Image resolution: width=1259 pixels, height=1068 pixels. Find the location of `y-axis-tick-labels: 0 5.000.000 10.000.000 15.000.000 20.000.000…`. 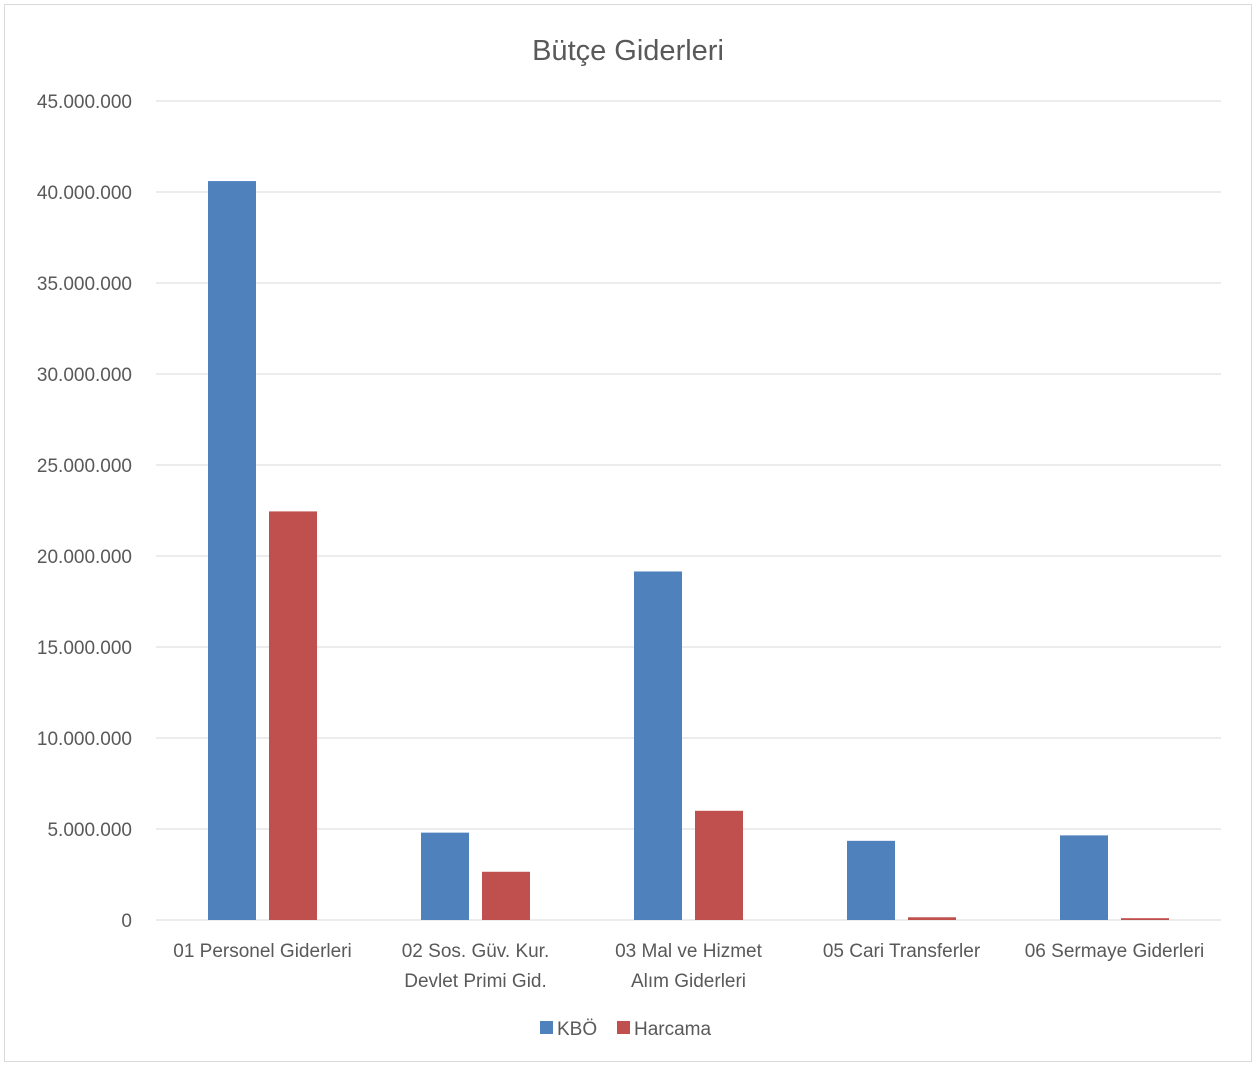

y-axis-tick-labels: 0 5.000.000 10.000.000 15.000.000 20.000.000… is located at coordinates (84, 512).